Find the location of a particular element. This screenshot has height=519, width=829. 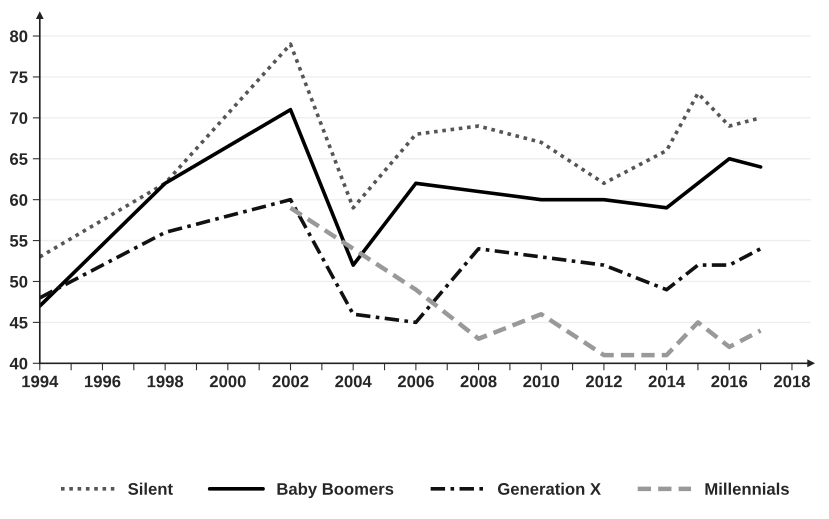

x-tick-label: 2006 is located at coordinates (416, 382).